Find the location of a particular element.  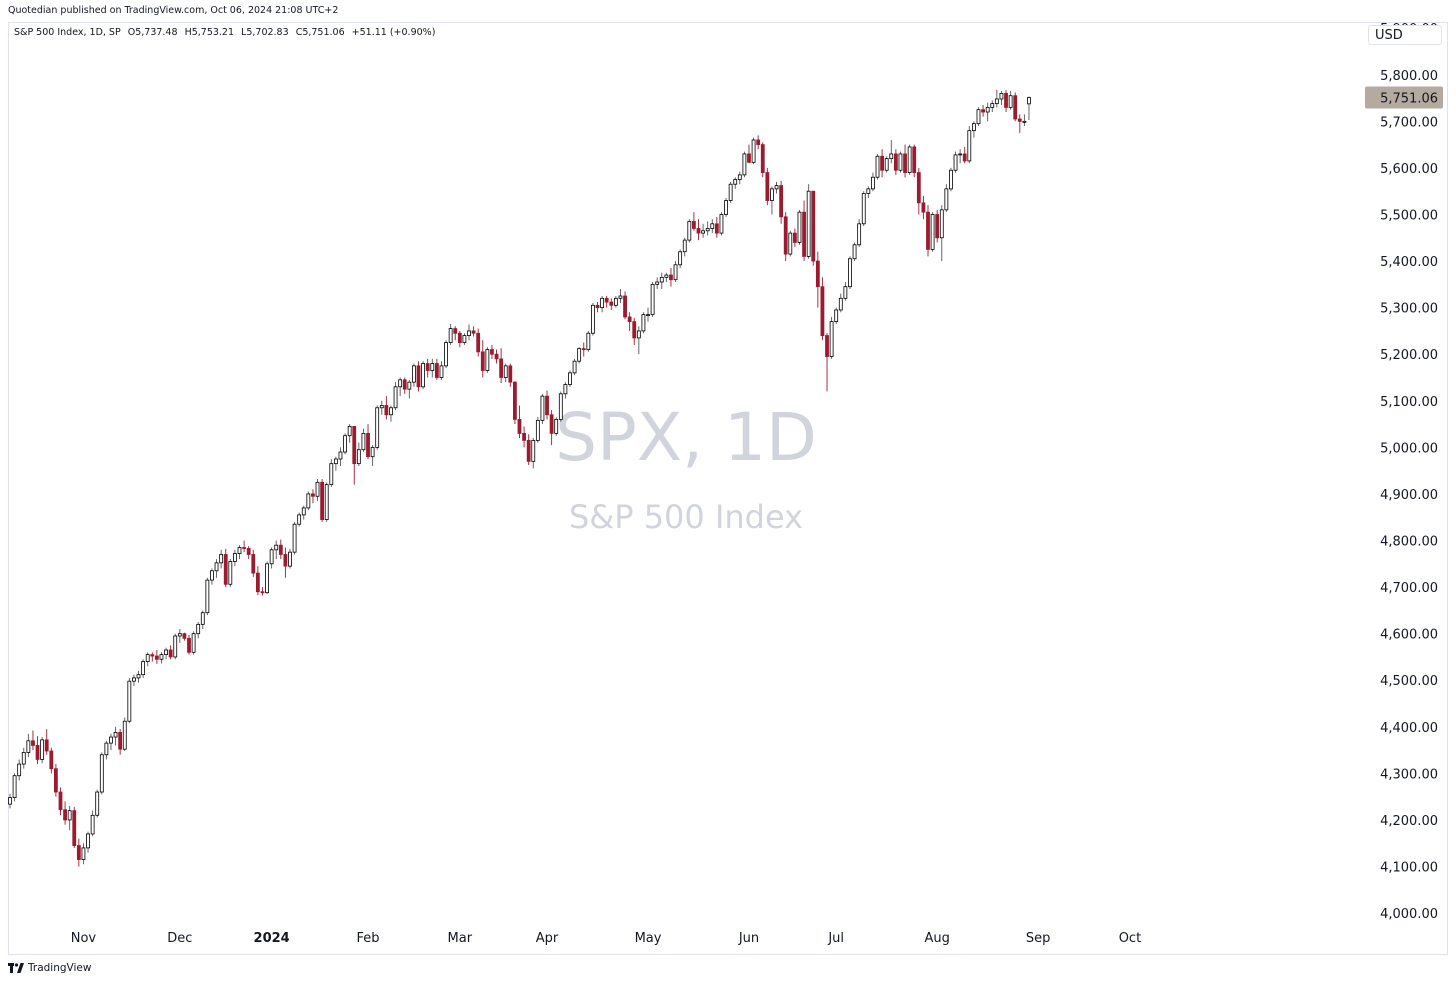

watermark-symbol: SPX, 1D is located at coordinates (686, 437).